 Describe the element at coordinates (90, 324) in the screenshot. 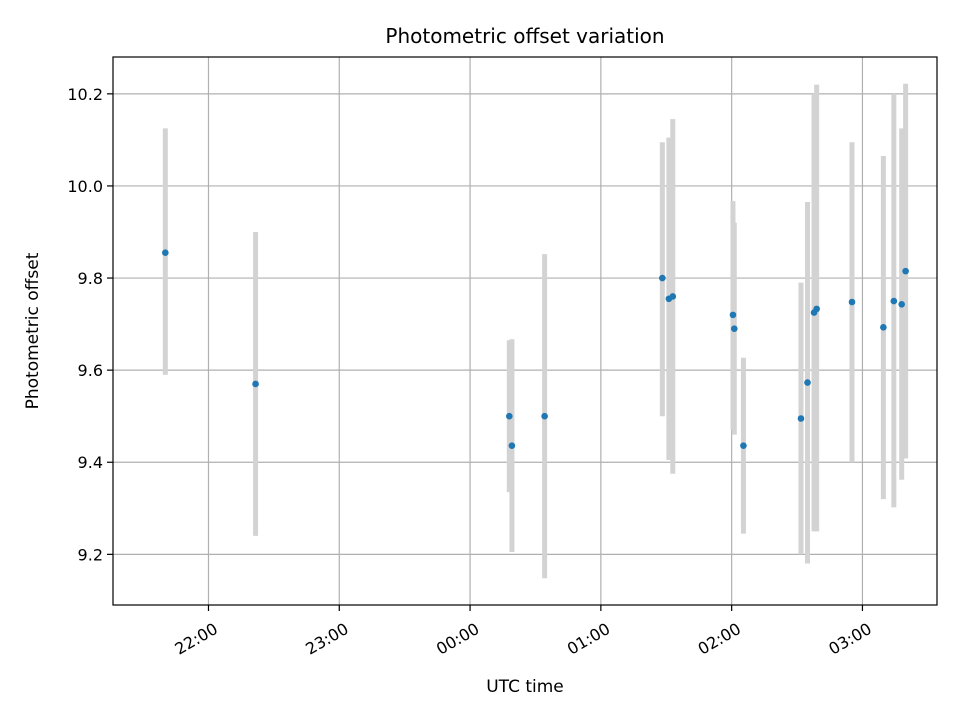

I see `y-axis-ticks: 9.2 9.4 9.6 9.8 10.0 10.2` at that location.